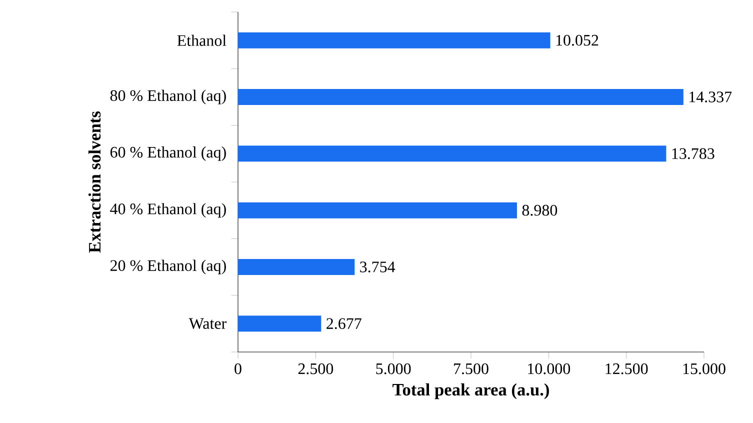 The image size is (753, 423). What do you see at coordinates (94, 182) in the screenshot?
I see `y-axis-title: Extraction solvents` at bounding box center [94, 182].